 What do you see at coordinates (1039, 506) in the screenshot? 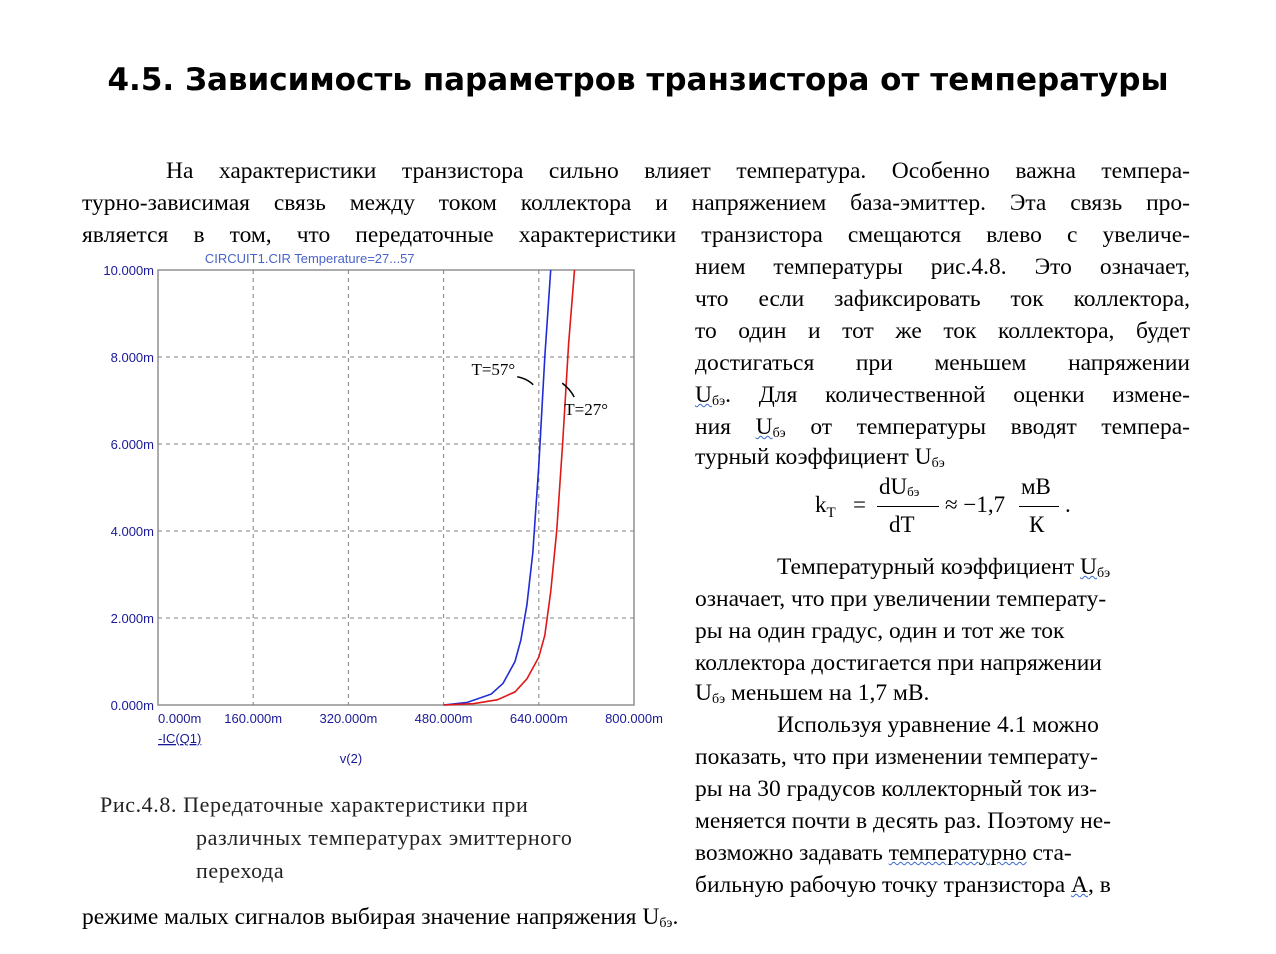
I see `formula-unit-bar` at bounding box center [1039, 506].